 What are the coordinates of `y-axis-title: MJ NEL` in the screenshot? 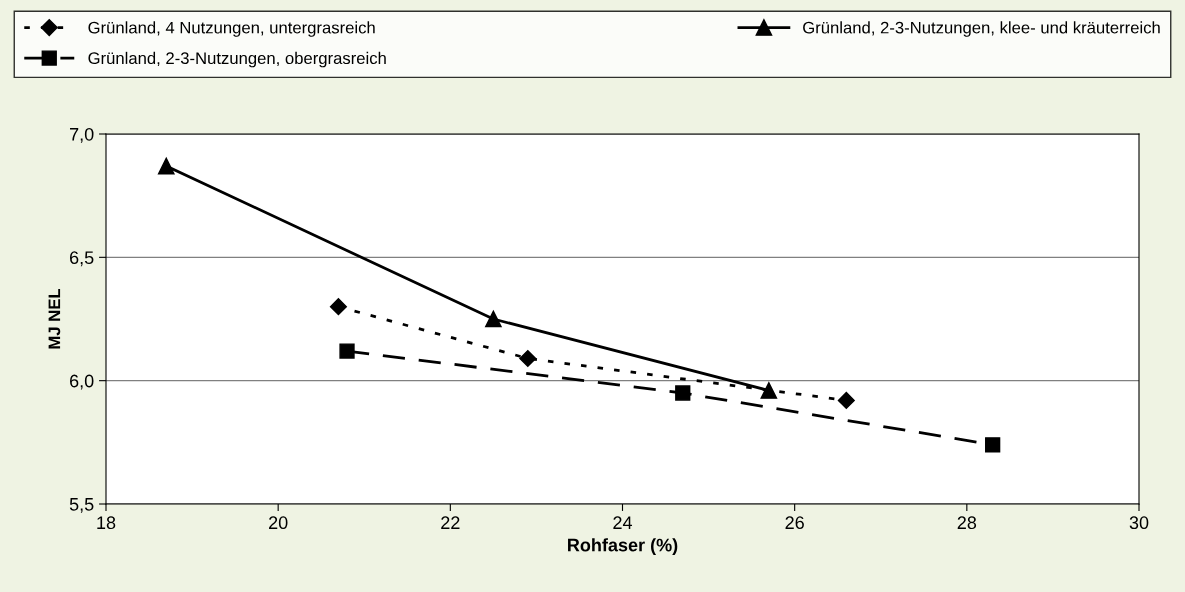 It's located at (54, 318).